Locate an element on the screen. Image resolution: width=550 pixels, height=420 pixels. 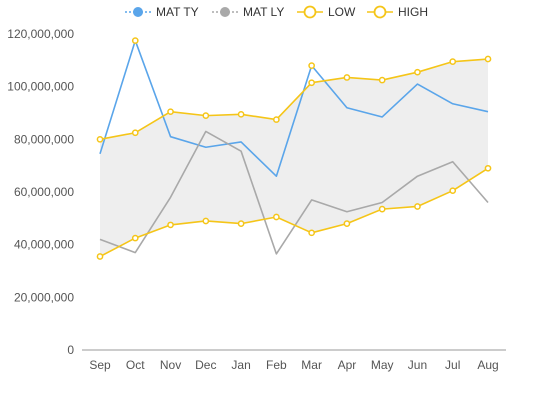
y-tick-label: 60,000,000 is located at coordinates (44, 192).